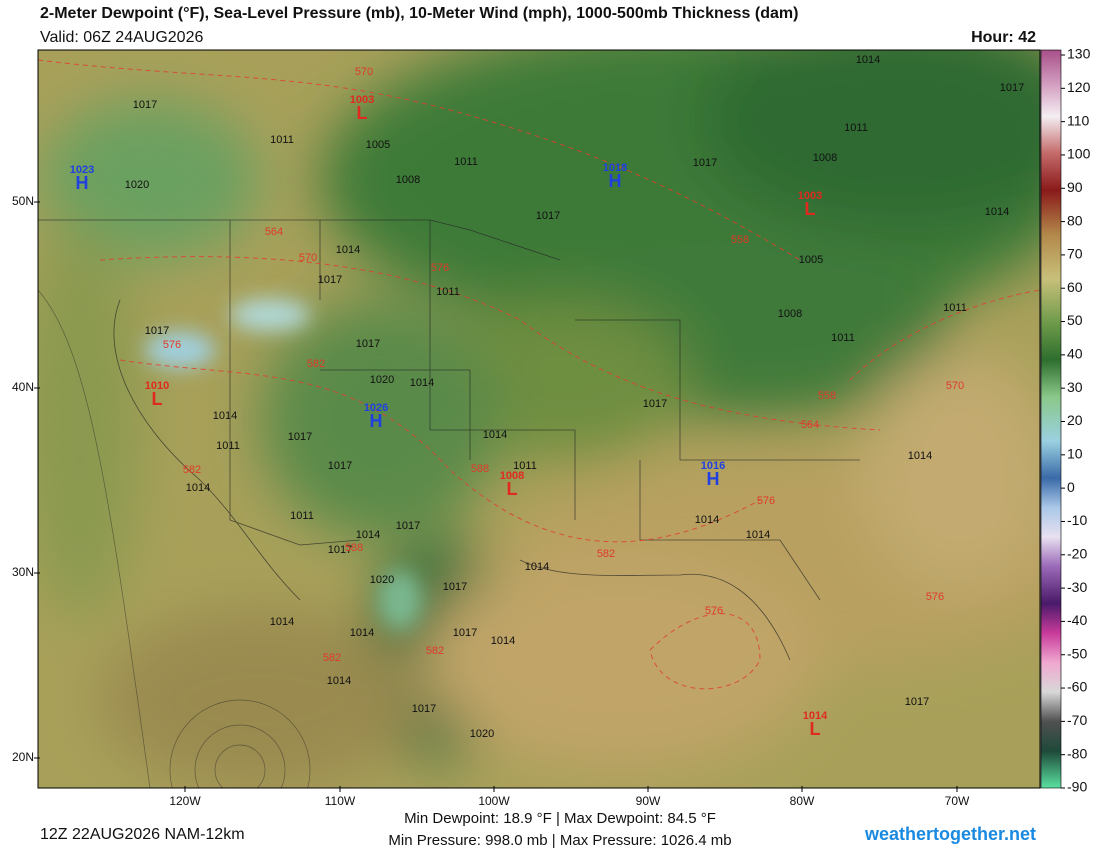  What do you see at coordinates (480, 469) in the screenshot?
I see `thickness-label: 588` at bounding box center [480, 469].